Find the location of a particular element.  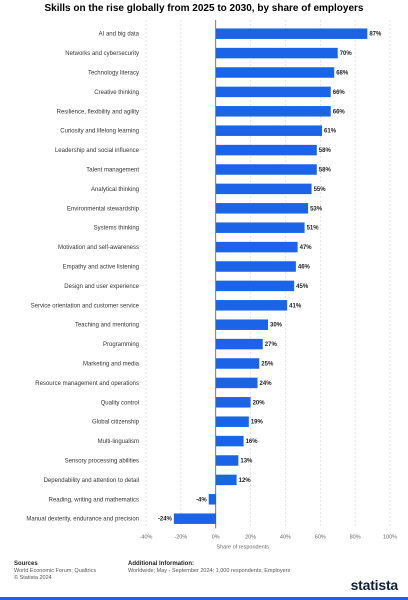

value-label: 12% is located at coordinates (245, 481).